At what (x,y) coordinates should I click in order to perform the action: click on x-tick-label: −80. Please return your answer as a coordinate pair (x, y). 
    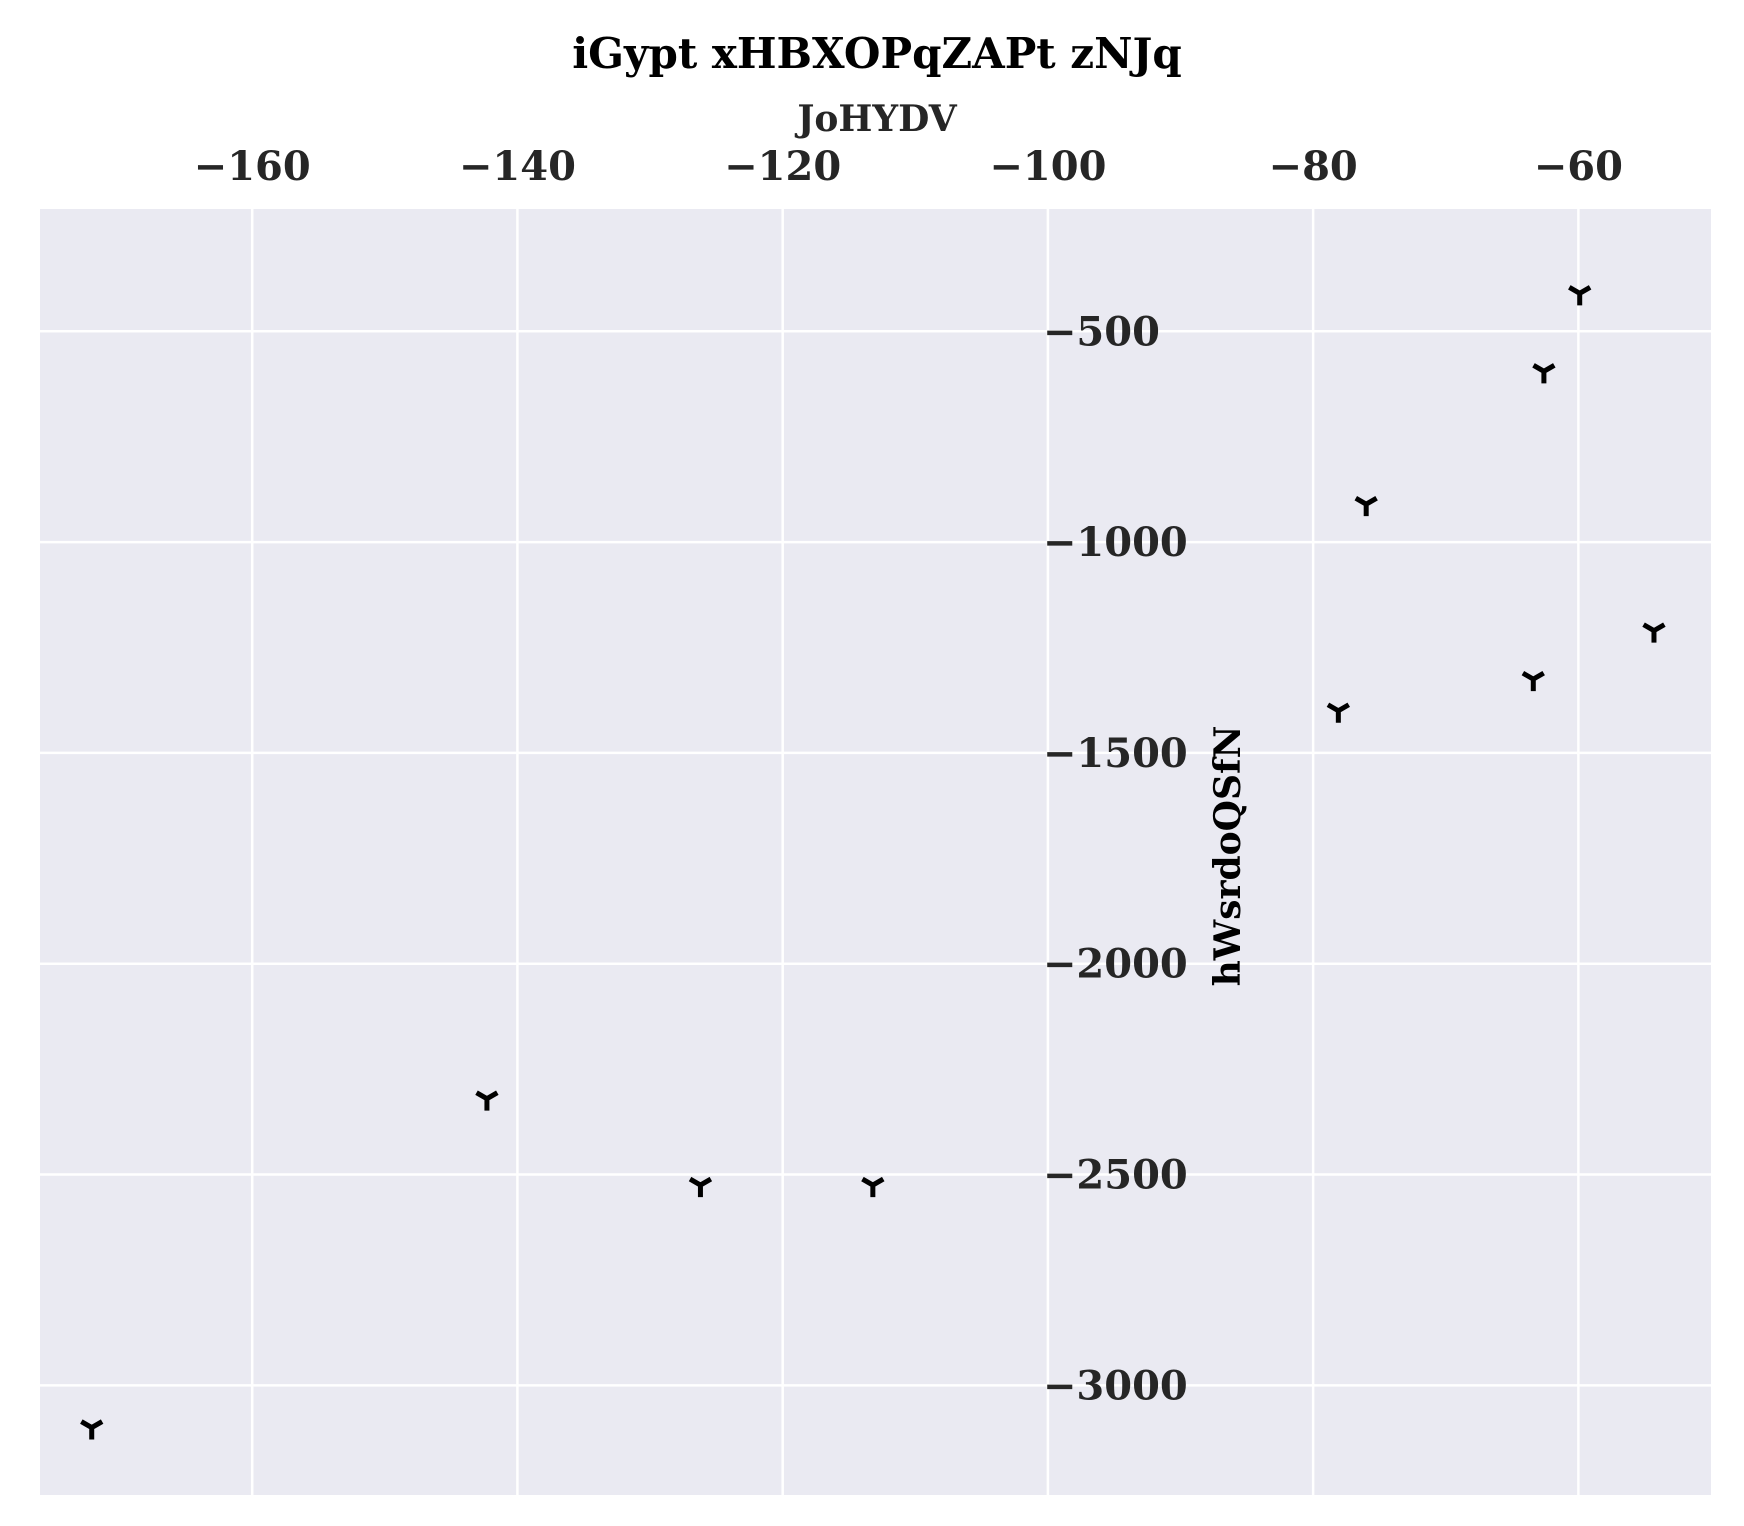
    Looking at the image, I should click on (1313, 166).